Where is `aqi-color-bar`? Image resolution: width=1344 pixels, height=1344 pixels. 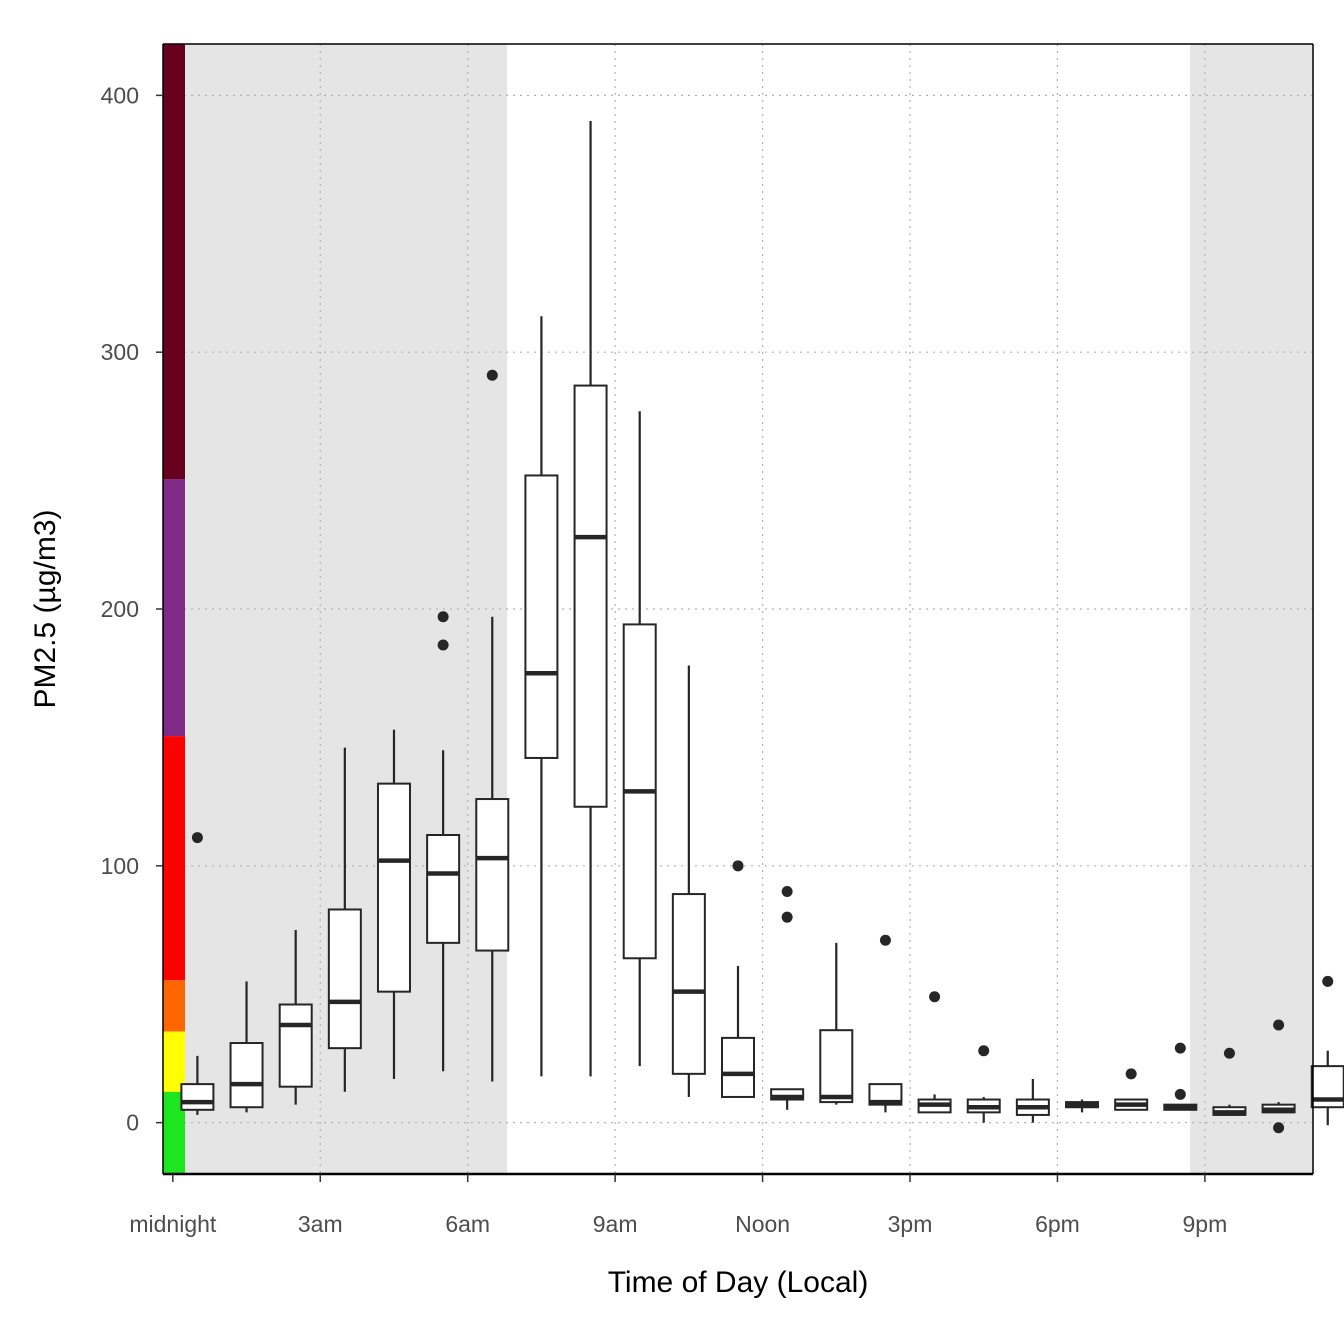 aqi-color-bar is located at coordinates (174, 609).